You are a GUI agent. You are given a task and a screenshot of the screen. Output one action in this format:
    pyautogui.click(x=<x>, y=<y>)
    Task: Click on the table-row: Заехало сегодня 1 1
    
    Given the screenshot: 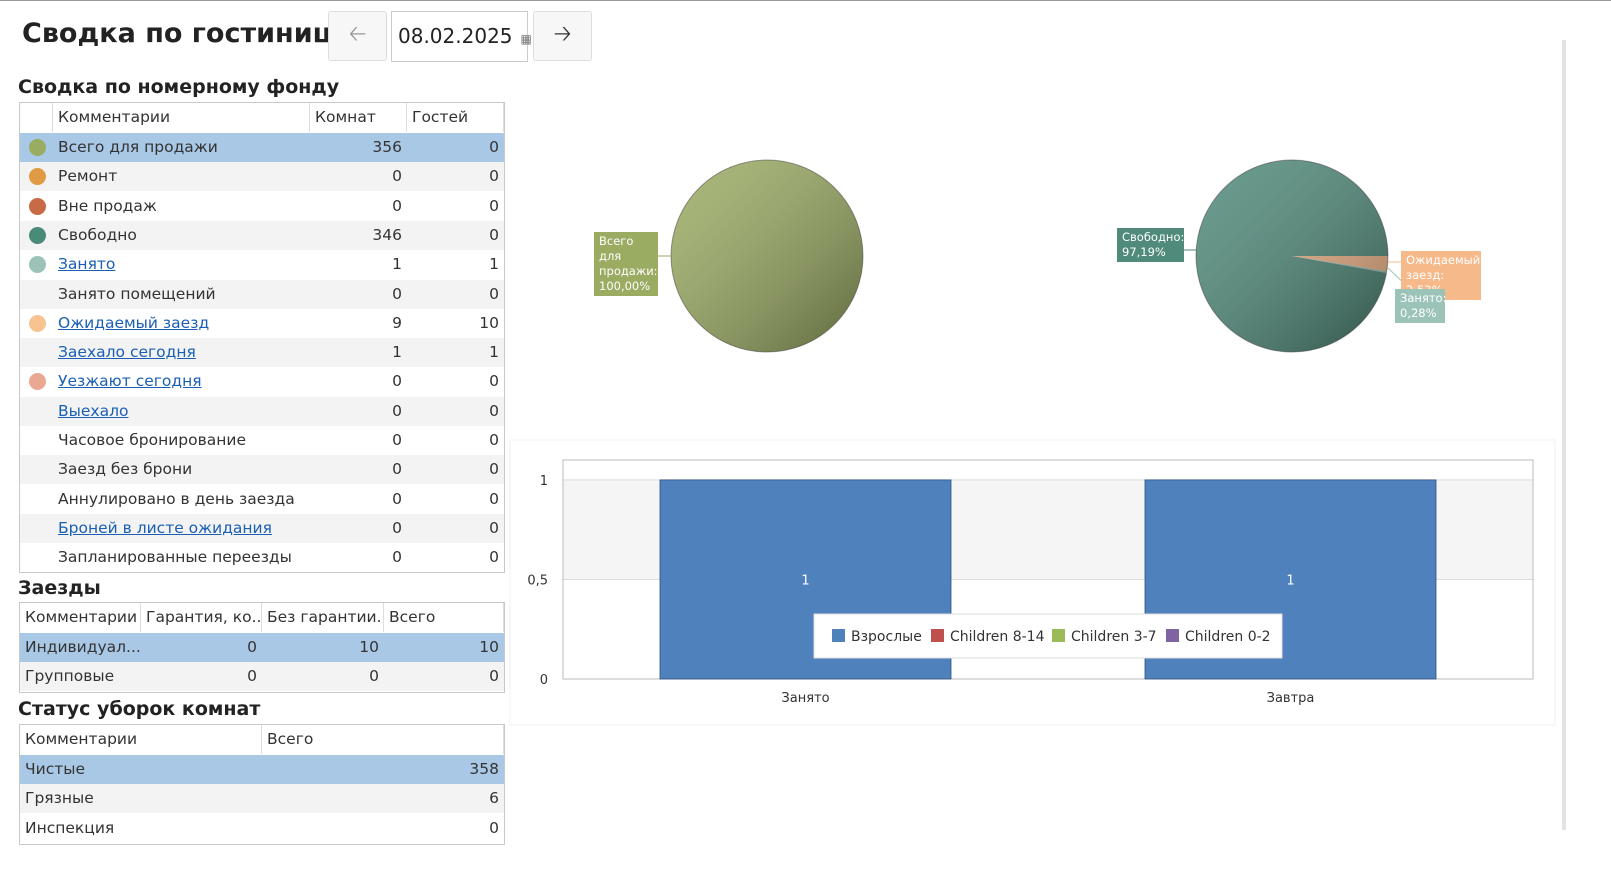 What is the action you would take?
    pyautogui.click(x=262, y=353)
    